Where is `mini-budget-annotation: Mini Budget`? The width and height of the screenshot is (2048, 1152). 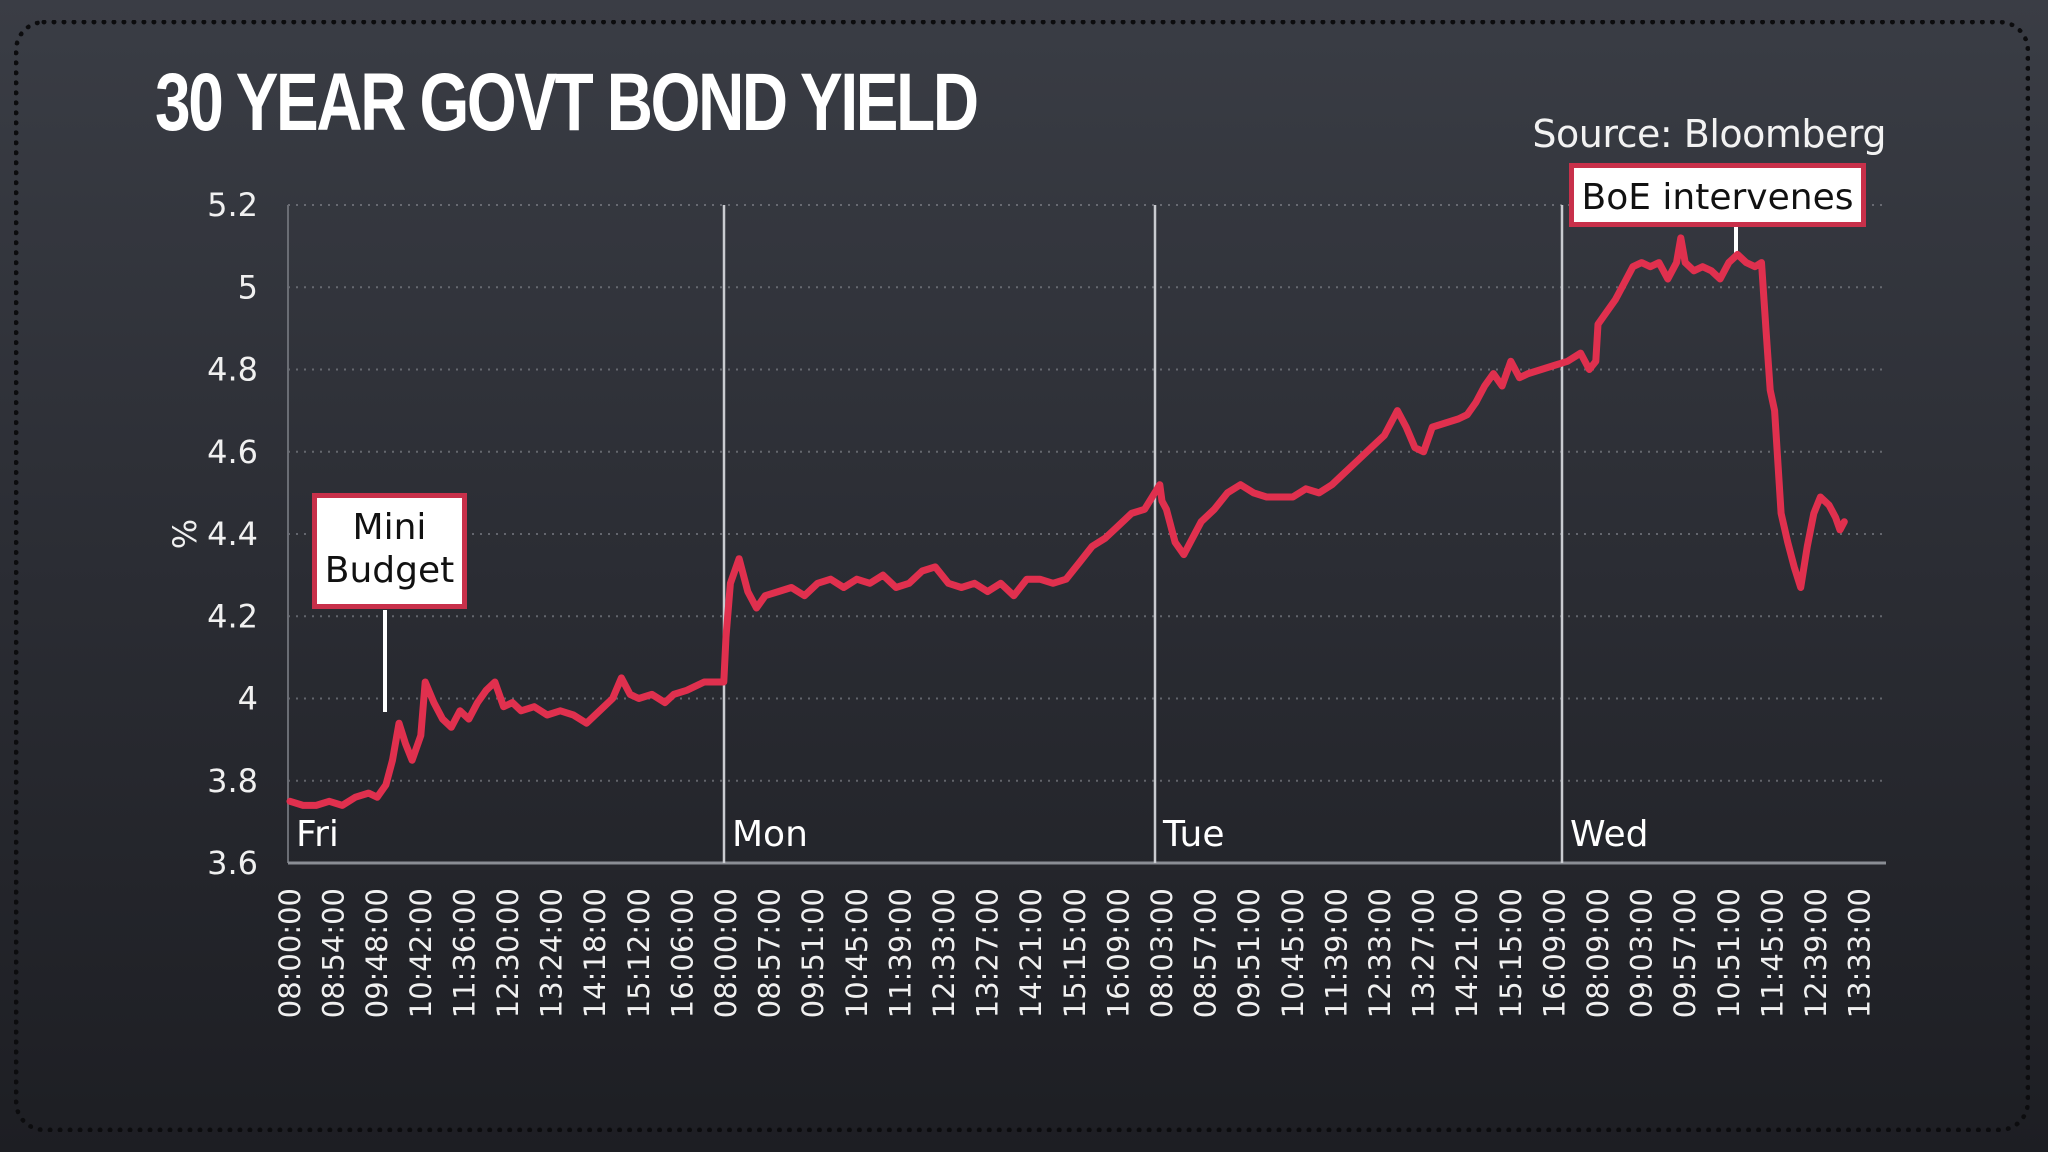 mini-budget-annotation: Mini Budget is located at coordinates (389, 551).